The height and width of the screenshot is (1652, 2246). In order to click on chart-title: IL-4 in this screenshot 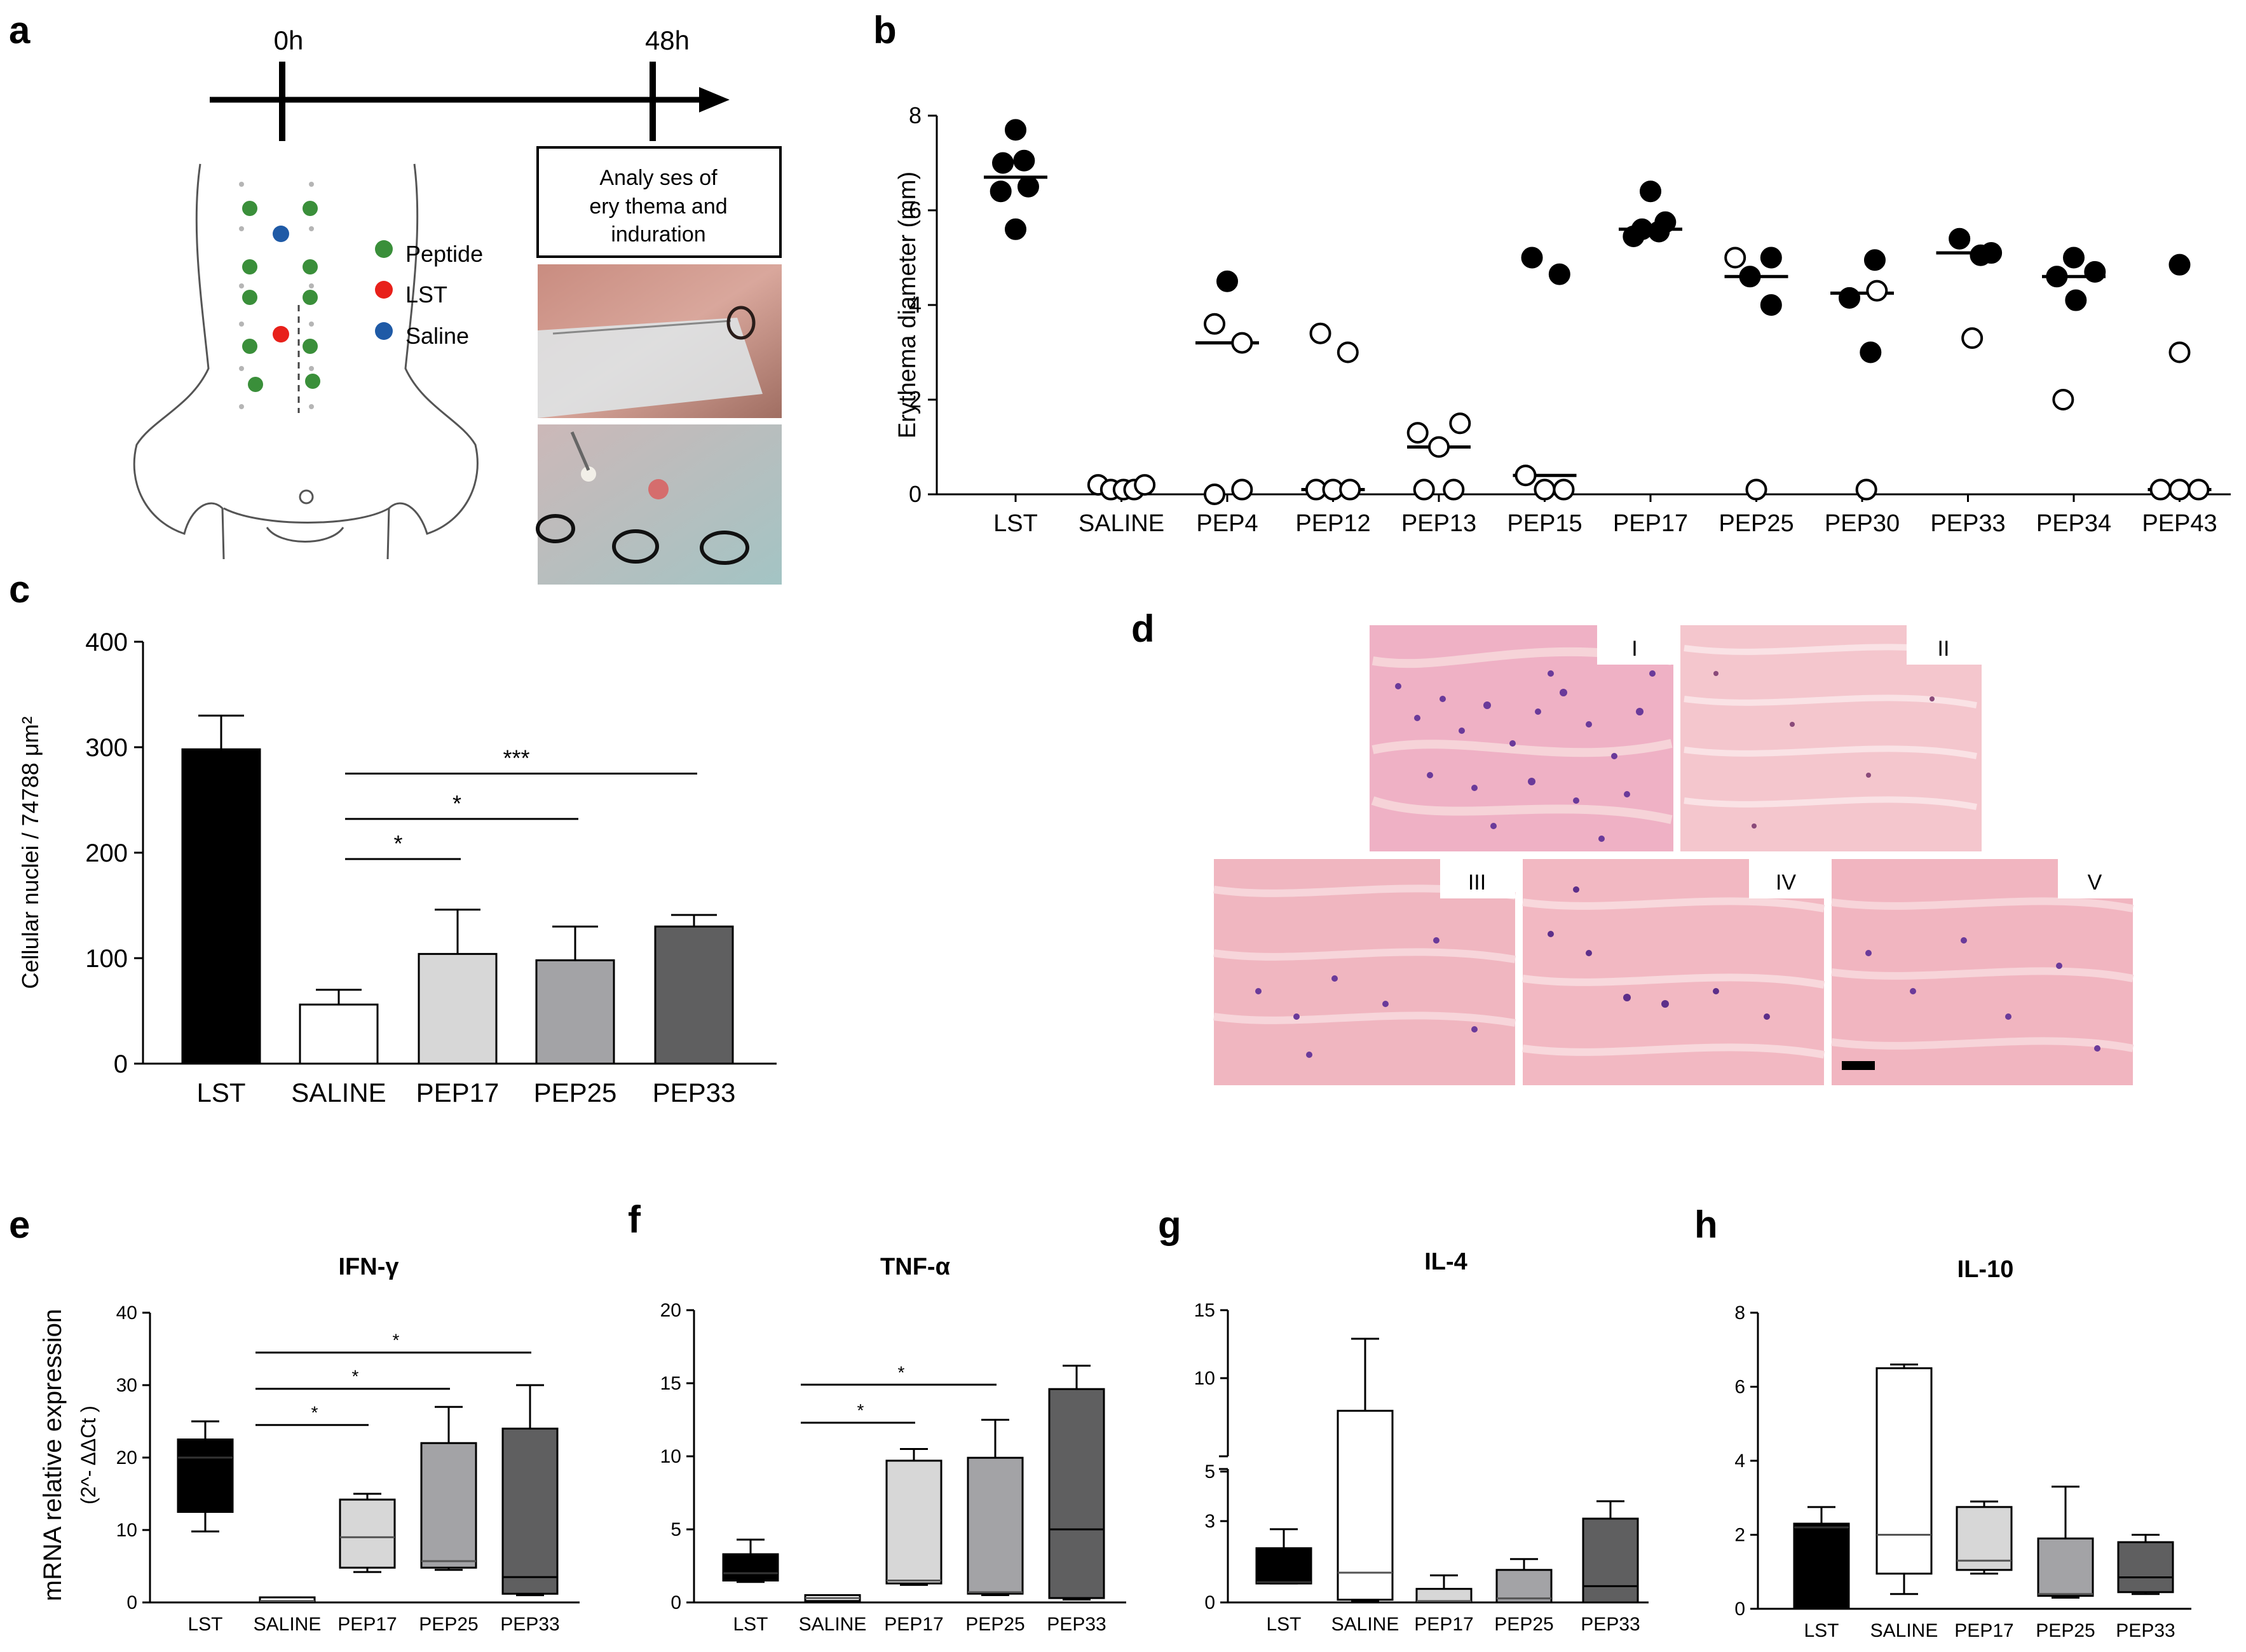, I will do `click(1446, 1262)`.